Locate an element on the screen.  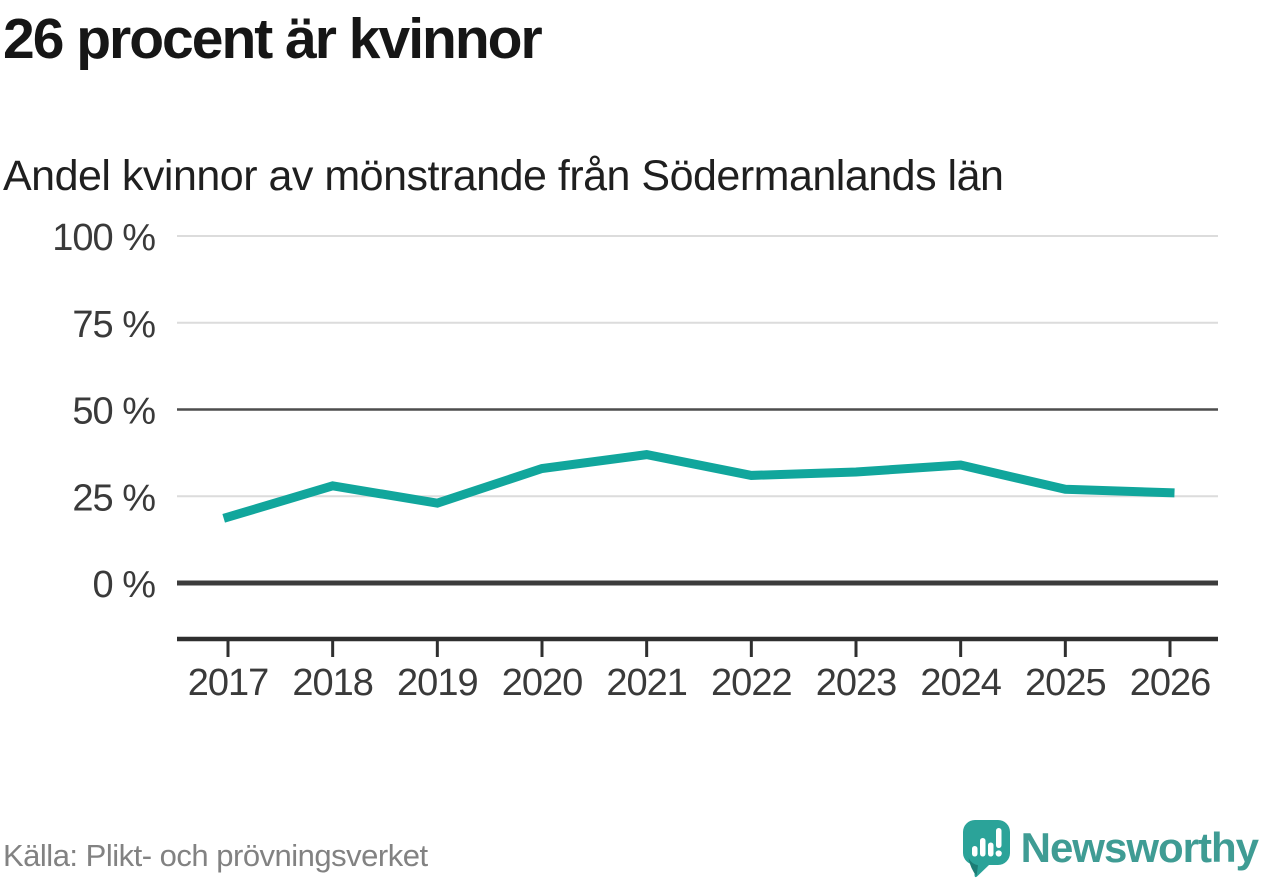
logo-exclamation-dot is located at coordinates (998, 853).